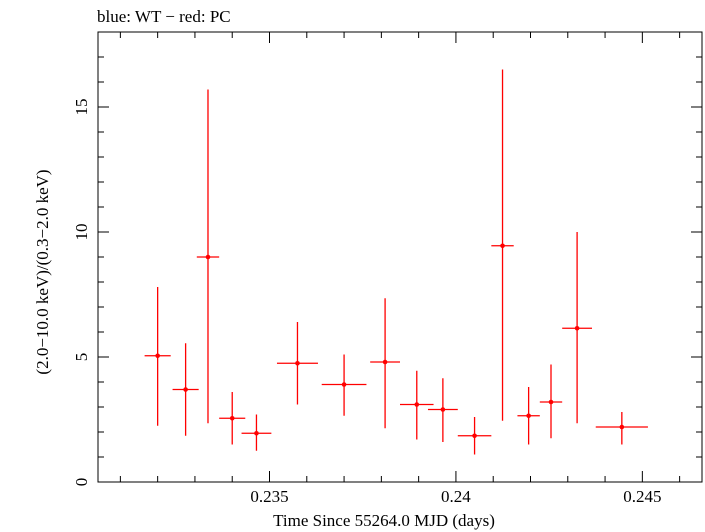  What do you see at coordinates (164, 16) in the screenshot?
I see `chart-title: blue: WT − red: PC` at bounding box center [164, 16].